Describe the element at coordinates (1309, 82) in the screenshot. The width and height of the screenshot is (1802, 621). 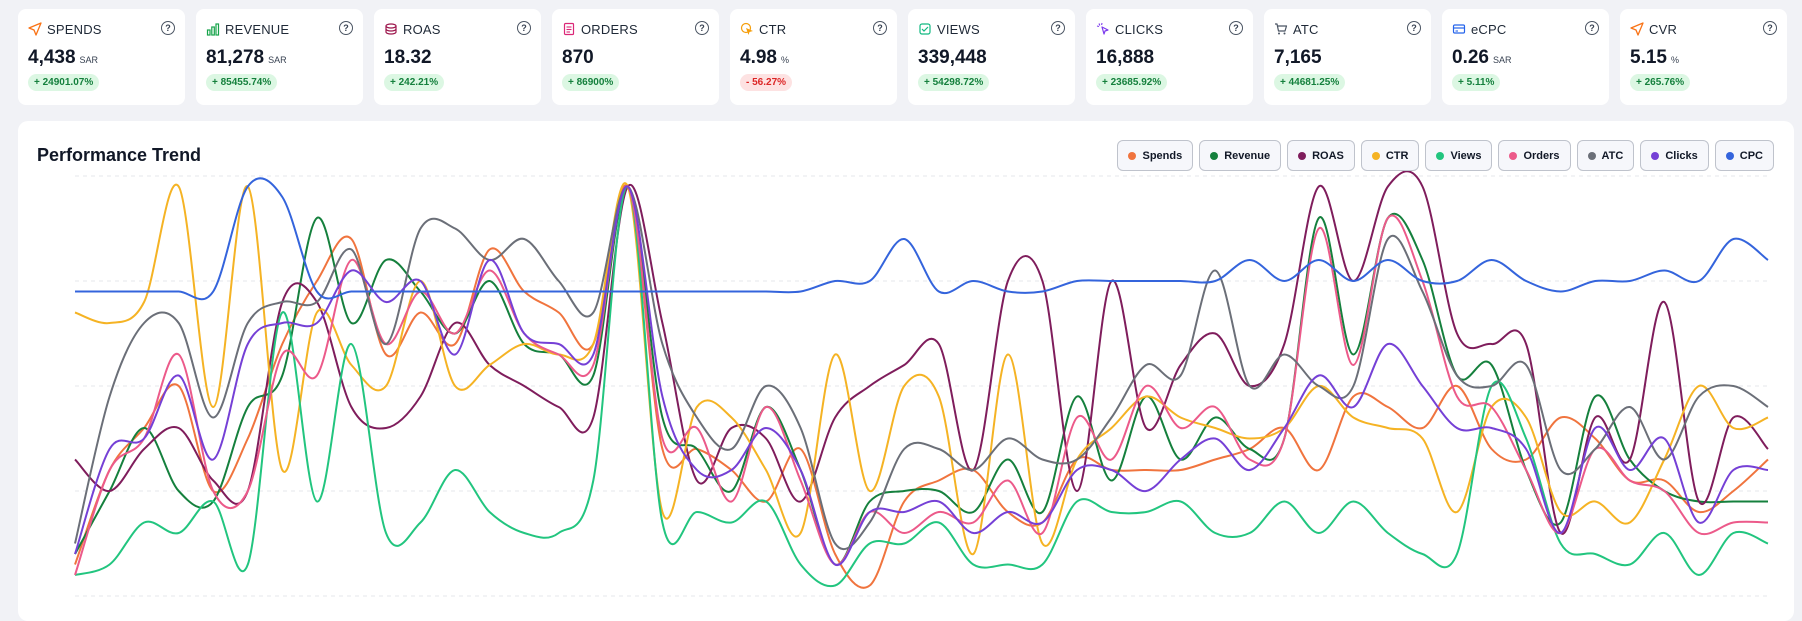
I see `change-badge: + 44681.25%` at that location.